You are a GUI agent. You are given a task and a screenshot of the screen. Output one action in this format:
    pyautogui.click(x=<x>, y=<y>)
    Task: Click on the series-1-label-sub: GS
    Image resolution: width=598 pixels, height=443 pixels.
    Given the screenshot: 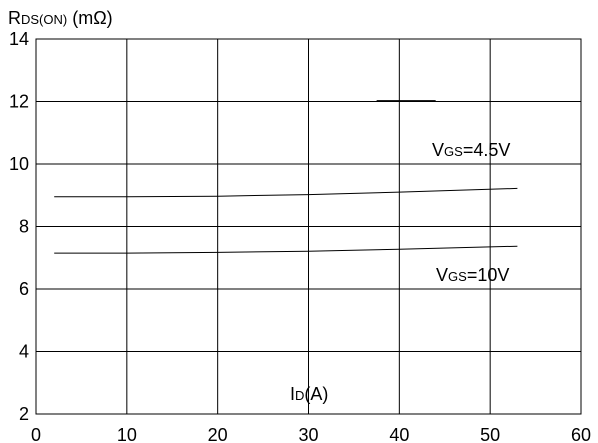 What is the action you would take?
    pyautogui.click(x=453, y=151)
    